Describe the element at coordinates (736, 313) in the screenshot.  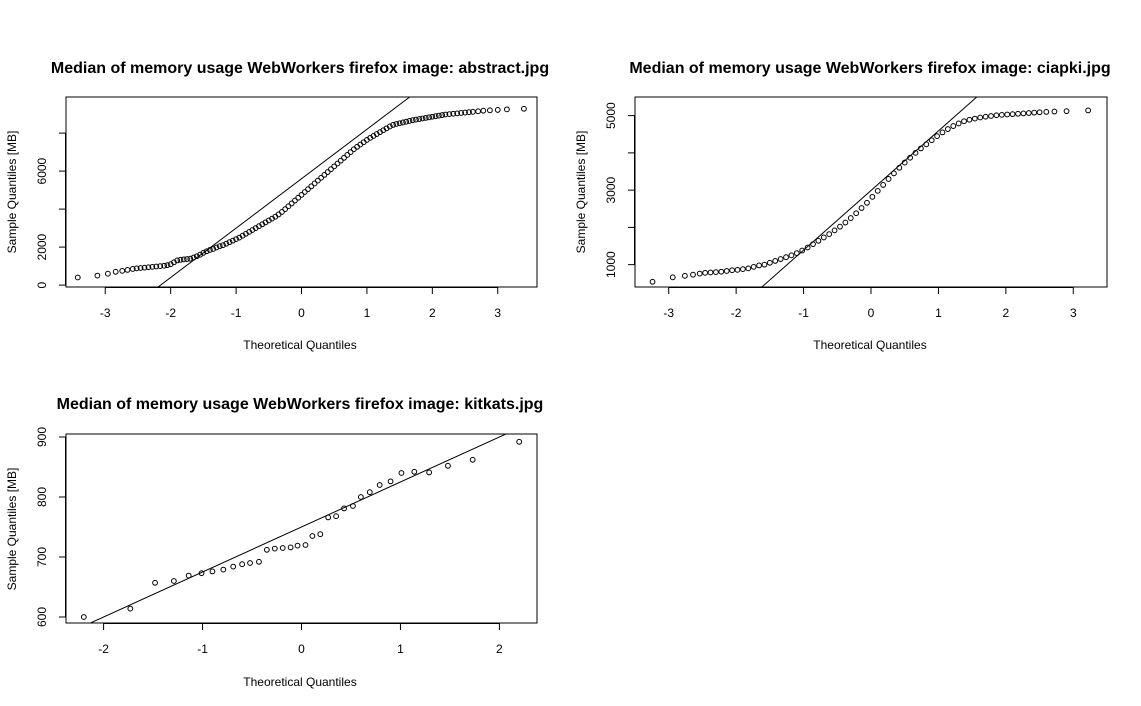
I see `x-tick-label: -2` at that location.